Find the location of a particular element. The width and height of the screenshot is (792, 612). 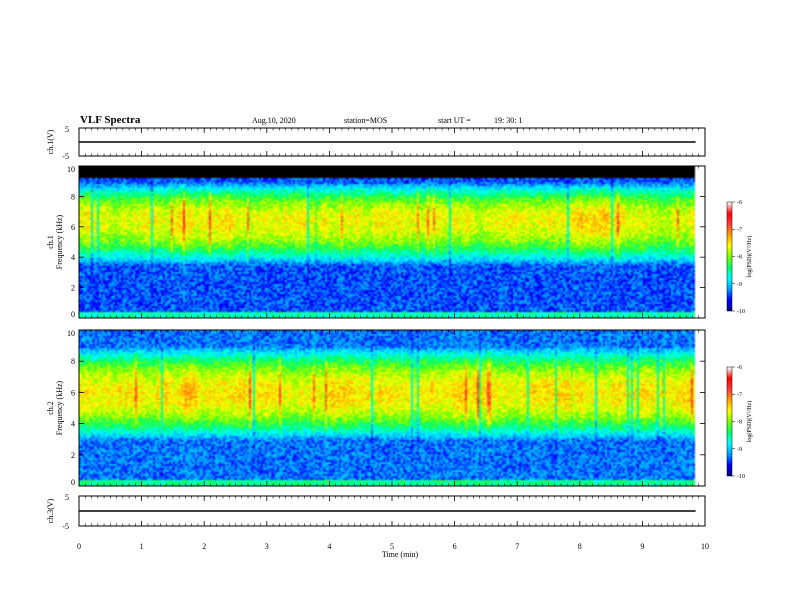

ch1-colorbar-tick-label: -10 is located at coordinates (741, 312).